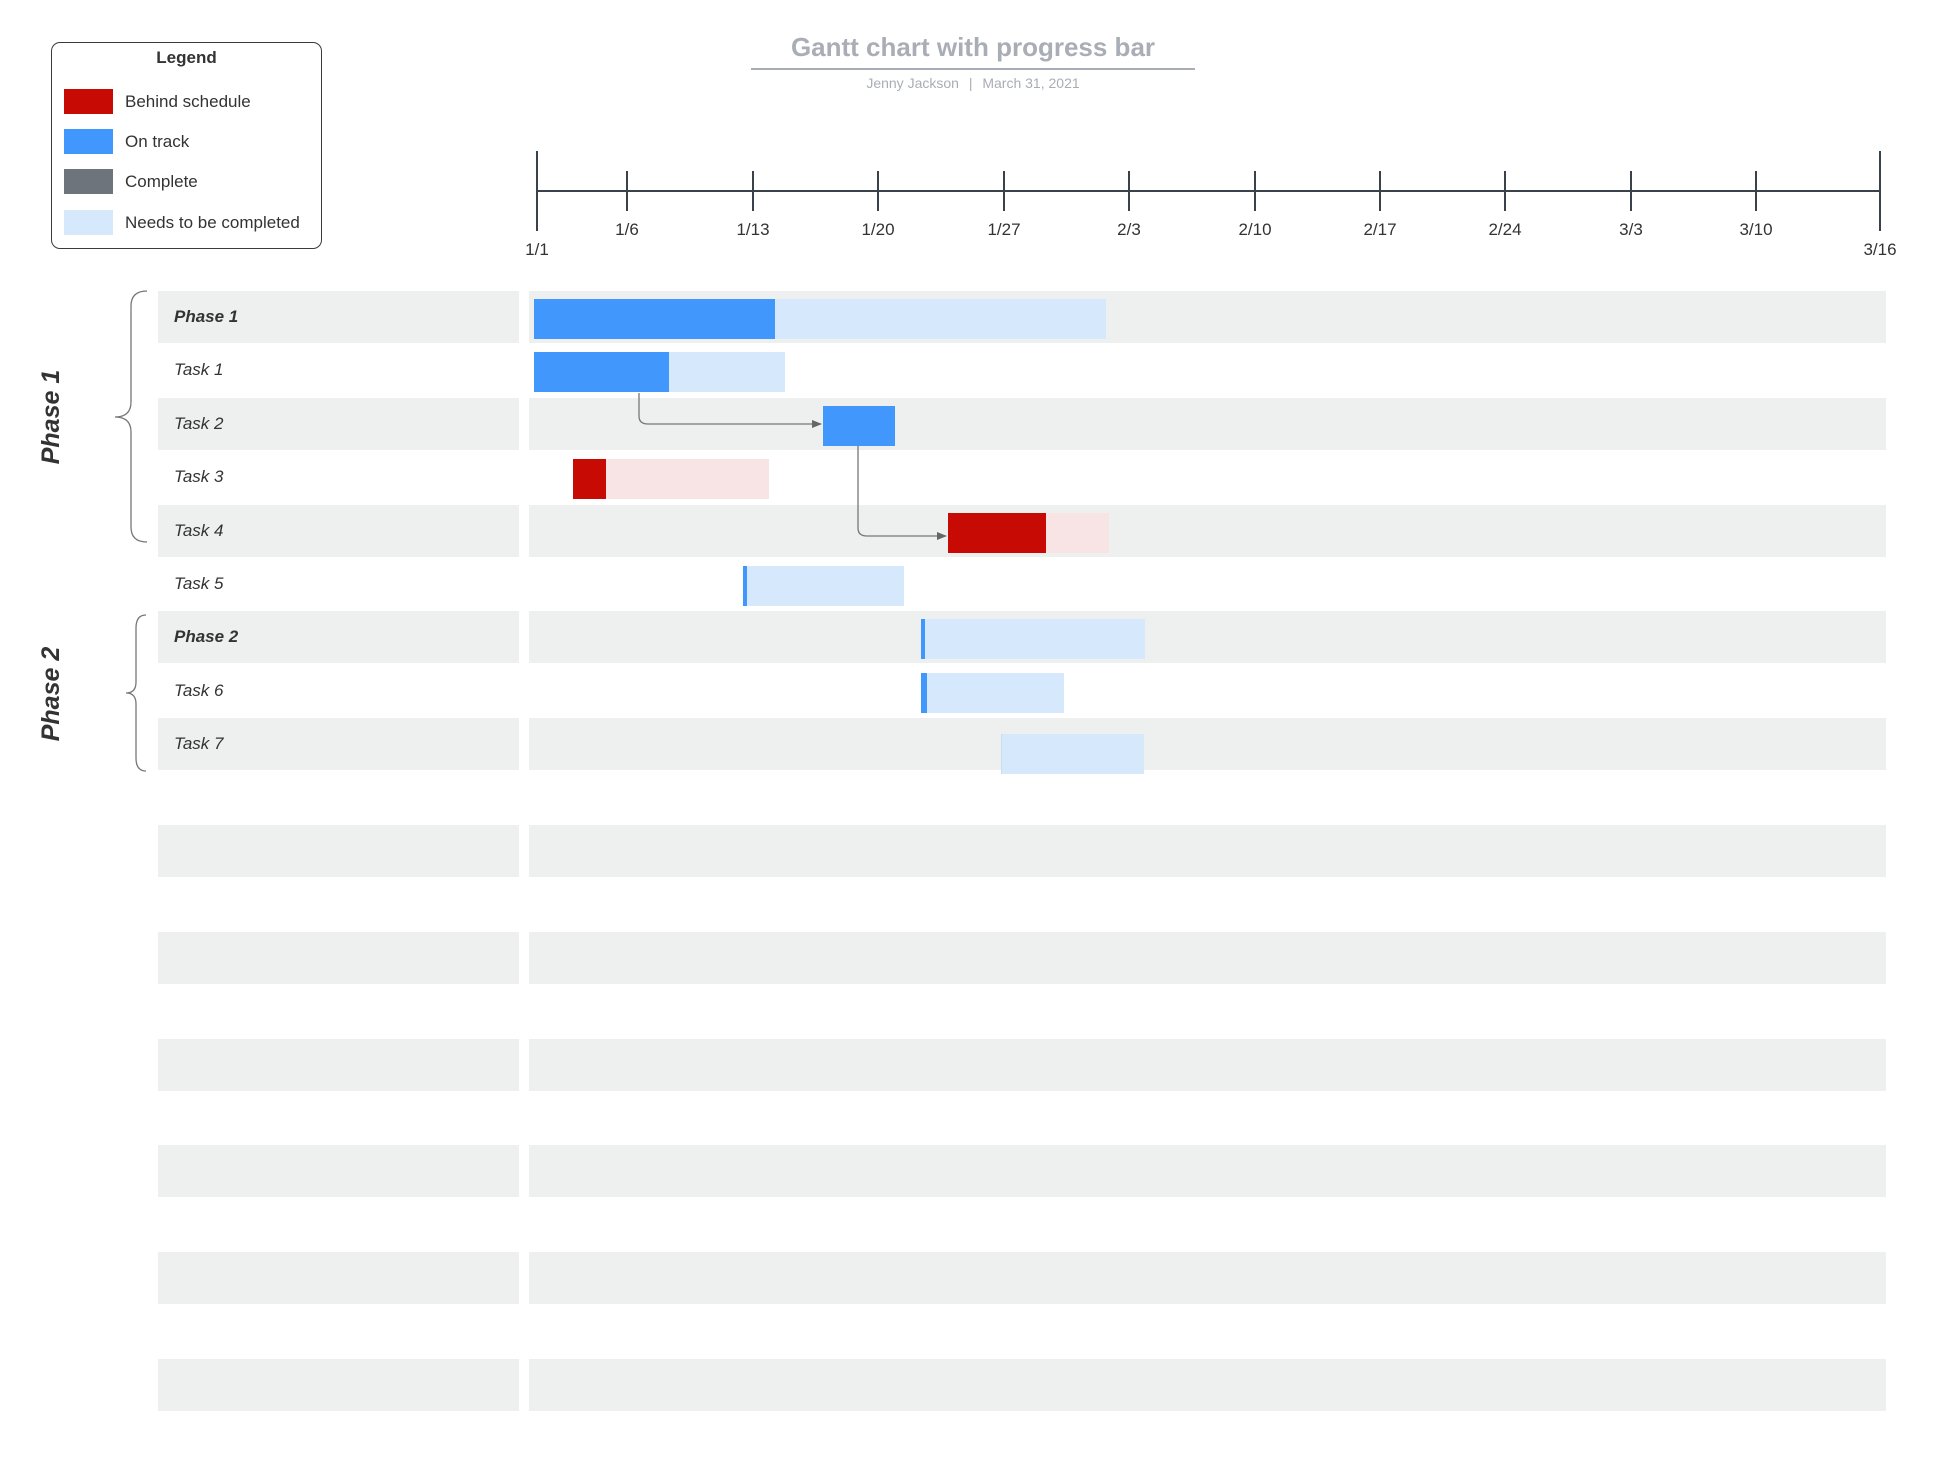 The height and width of the screenshot is (1463, 1943). Describe the element at coordinates (88, 101) in the screenshot. I see `legend-swatch-red` at that location.